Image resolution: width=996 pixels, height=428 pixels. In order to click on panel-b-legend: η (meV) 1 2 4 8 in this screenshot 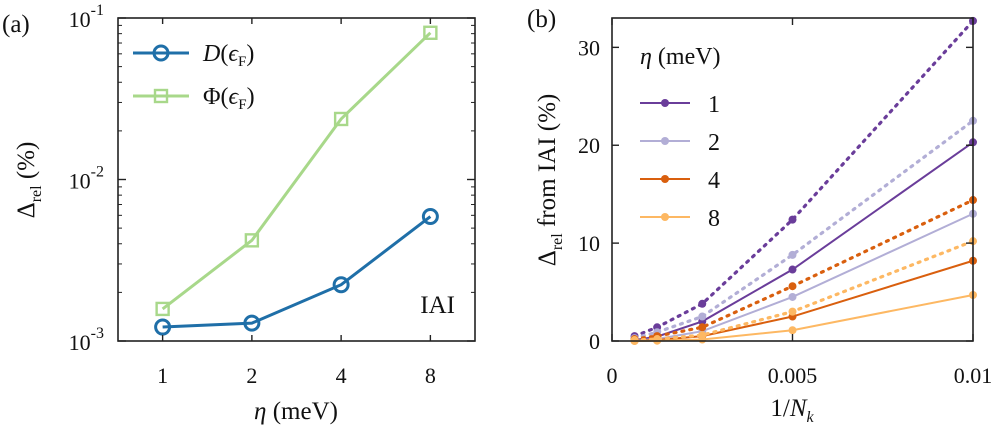, I will do `click(680, 138)`.